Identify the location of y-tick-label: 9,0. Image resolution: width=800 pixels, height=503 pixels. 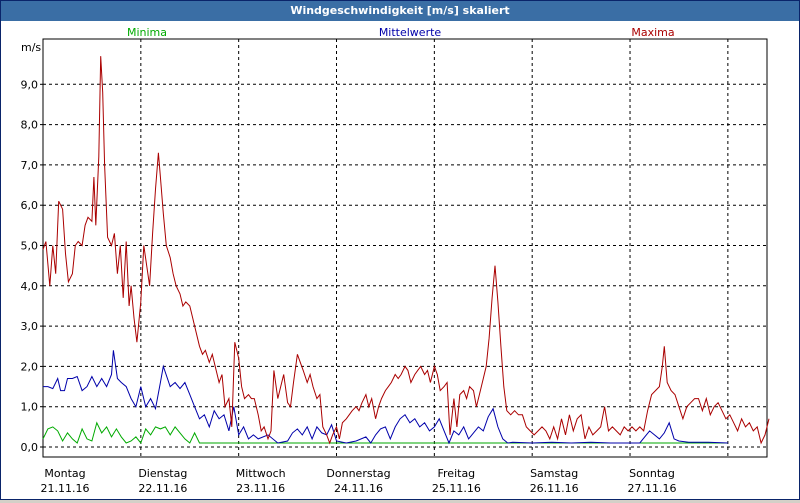
(30, 84).